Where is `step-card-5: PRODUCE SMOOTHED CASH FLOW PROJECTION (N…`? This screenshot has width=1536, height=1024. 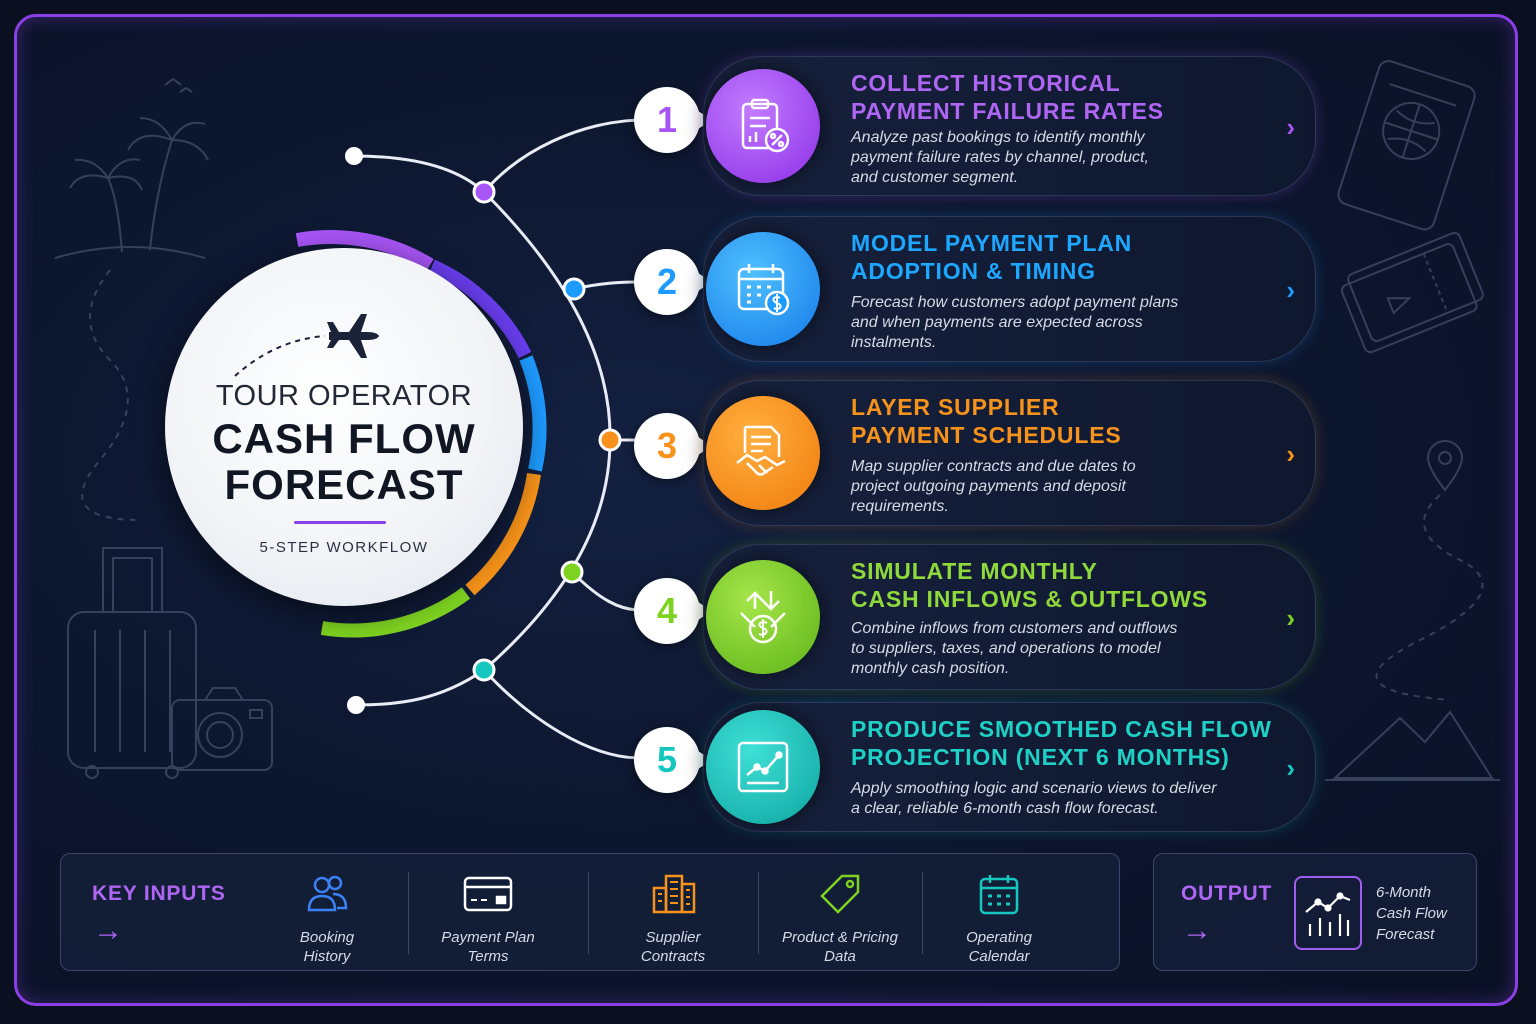 step-card-5: PRODUCE SMOOTHED CASH FLOW PROJECTION (N… is located at coordinates (1009, 767).